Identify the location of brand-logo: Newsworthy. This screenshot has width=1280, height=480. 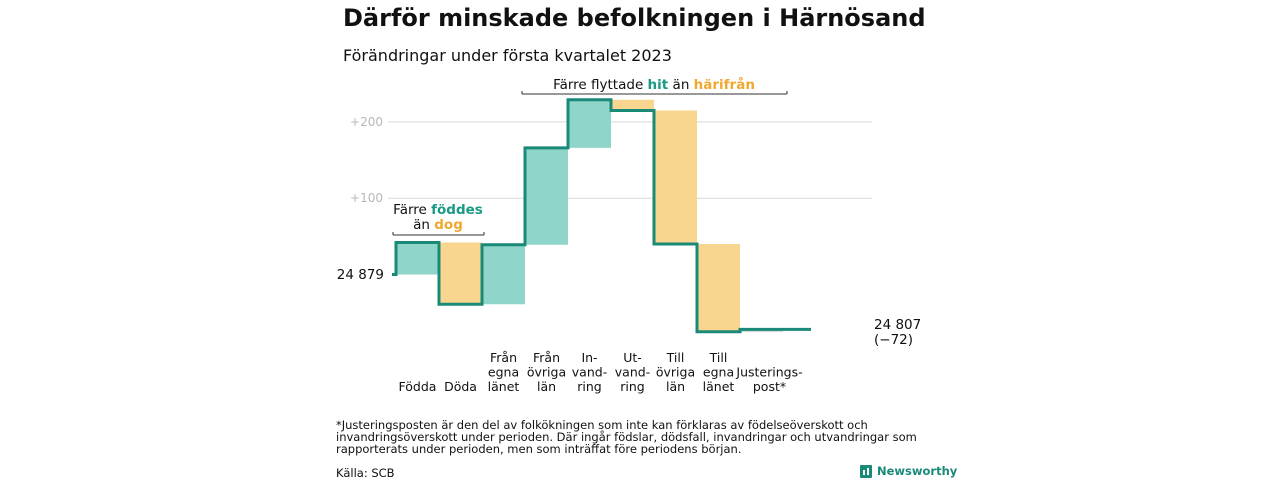
(908, 471).